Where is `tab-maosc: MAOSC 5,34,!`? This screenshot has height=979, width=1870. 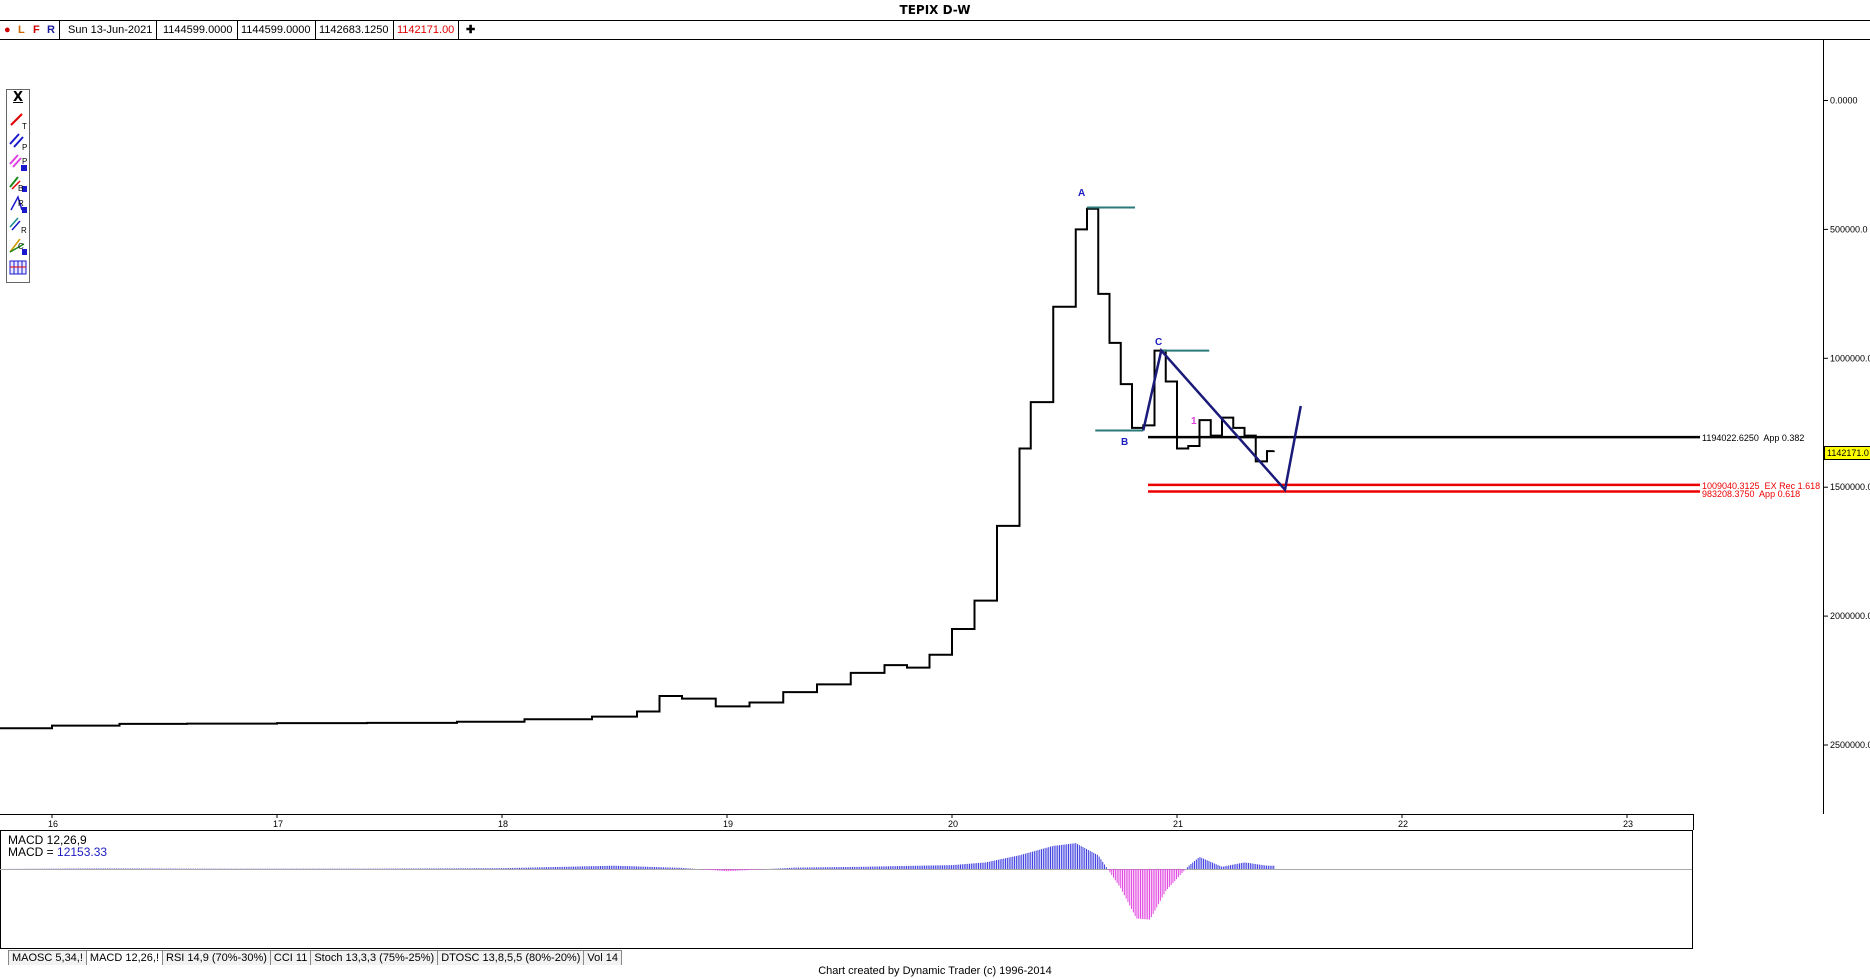 tab-maosc: MAOSC 5,34,! is located at coordinates (47, 957).